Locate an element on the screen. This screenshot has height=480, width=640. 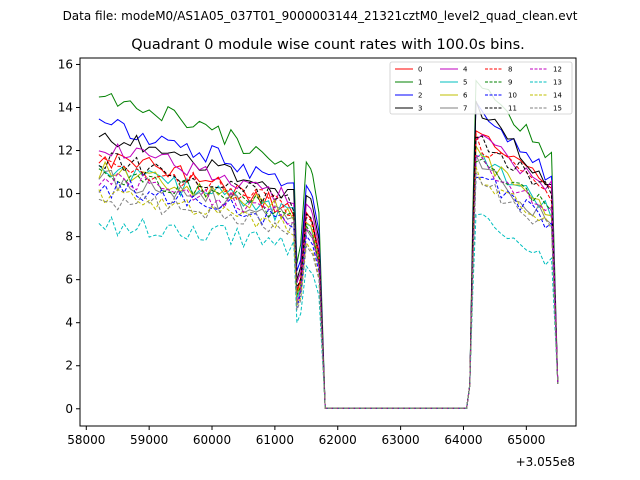
x-tick-label: 59000 is located at coordinates (149, 440).